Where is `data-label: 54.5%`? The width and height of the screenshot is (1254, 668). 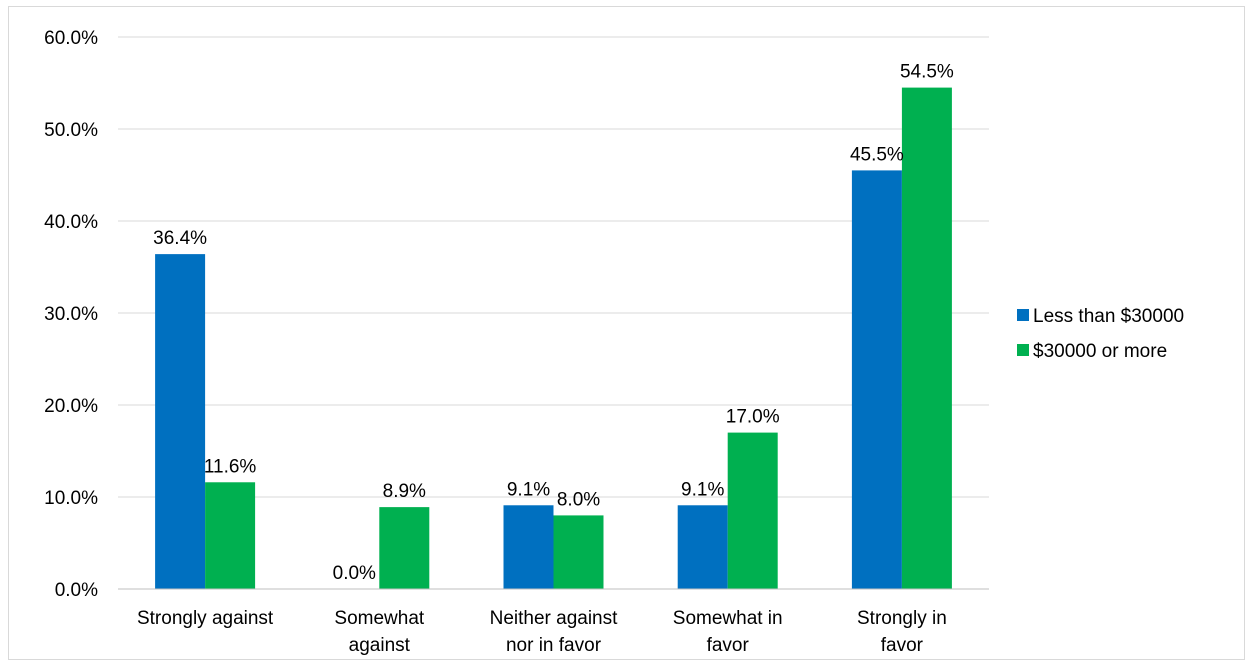 data-label: 54.5% is located at coordinates (927, 72).